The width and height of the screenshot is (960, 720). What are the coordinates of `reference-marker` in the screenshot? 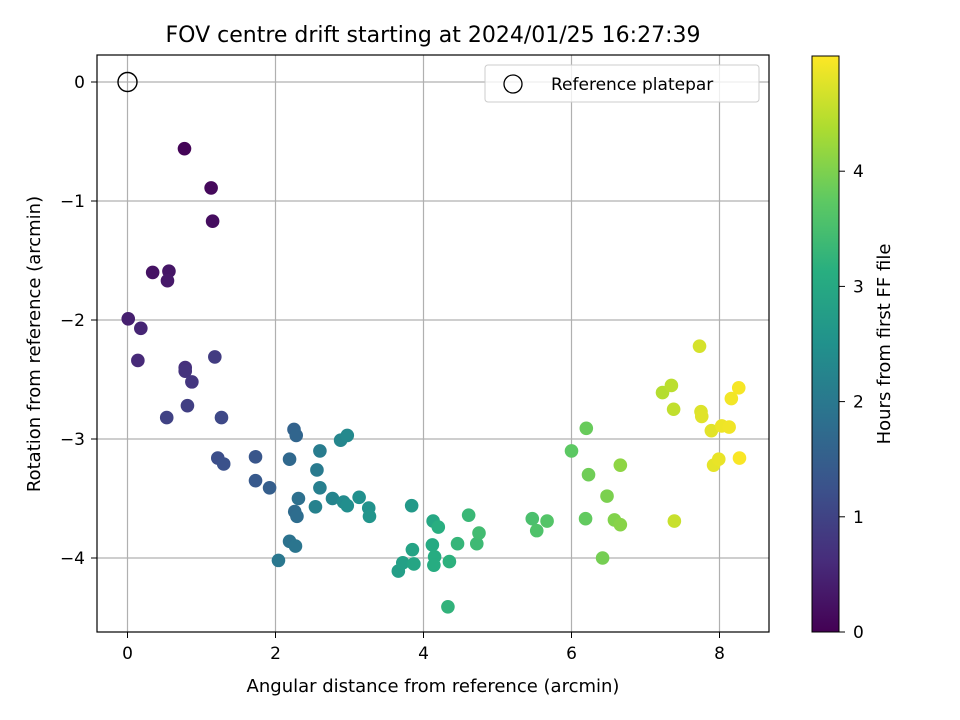 It's located at (127, 82).